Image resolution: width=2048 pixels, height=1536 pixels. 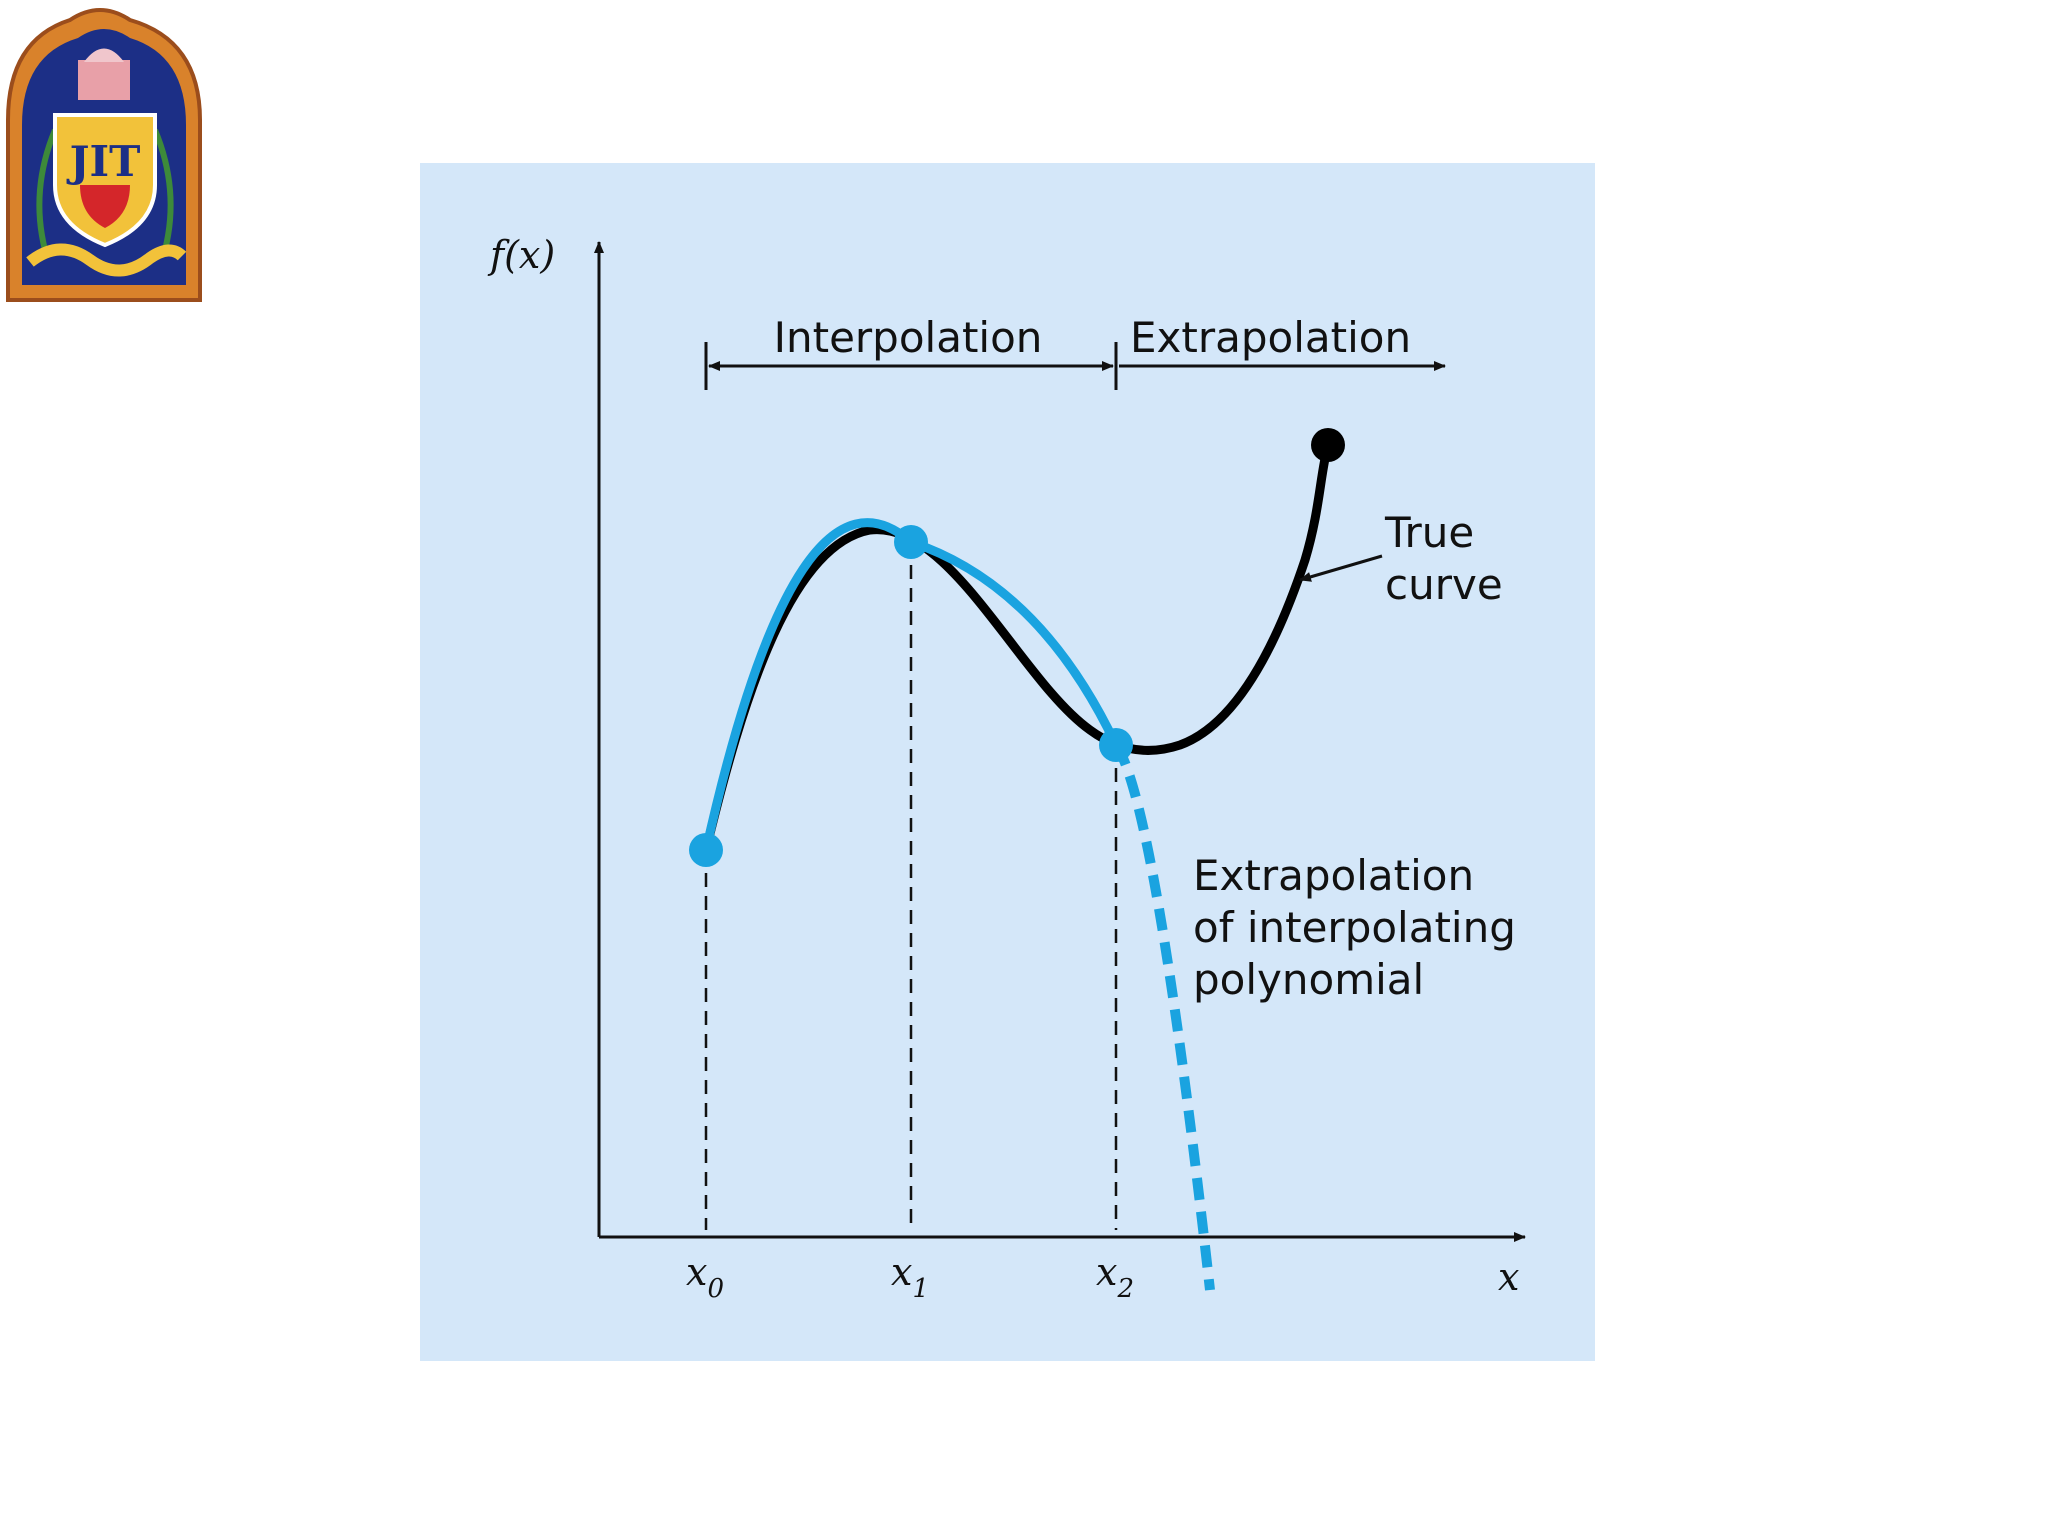 I want to click on interpolating-polynomial, so click(x=911, y=686).